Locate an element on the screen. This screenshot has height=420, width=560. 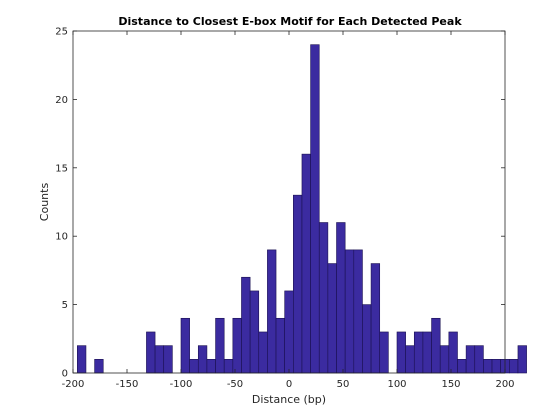
y-tick-label: 20 is located at coordinates (61, 100).